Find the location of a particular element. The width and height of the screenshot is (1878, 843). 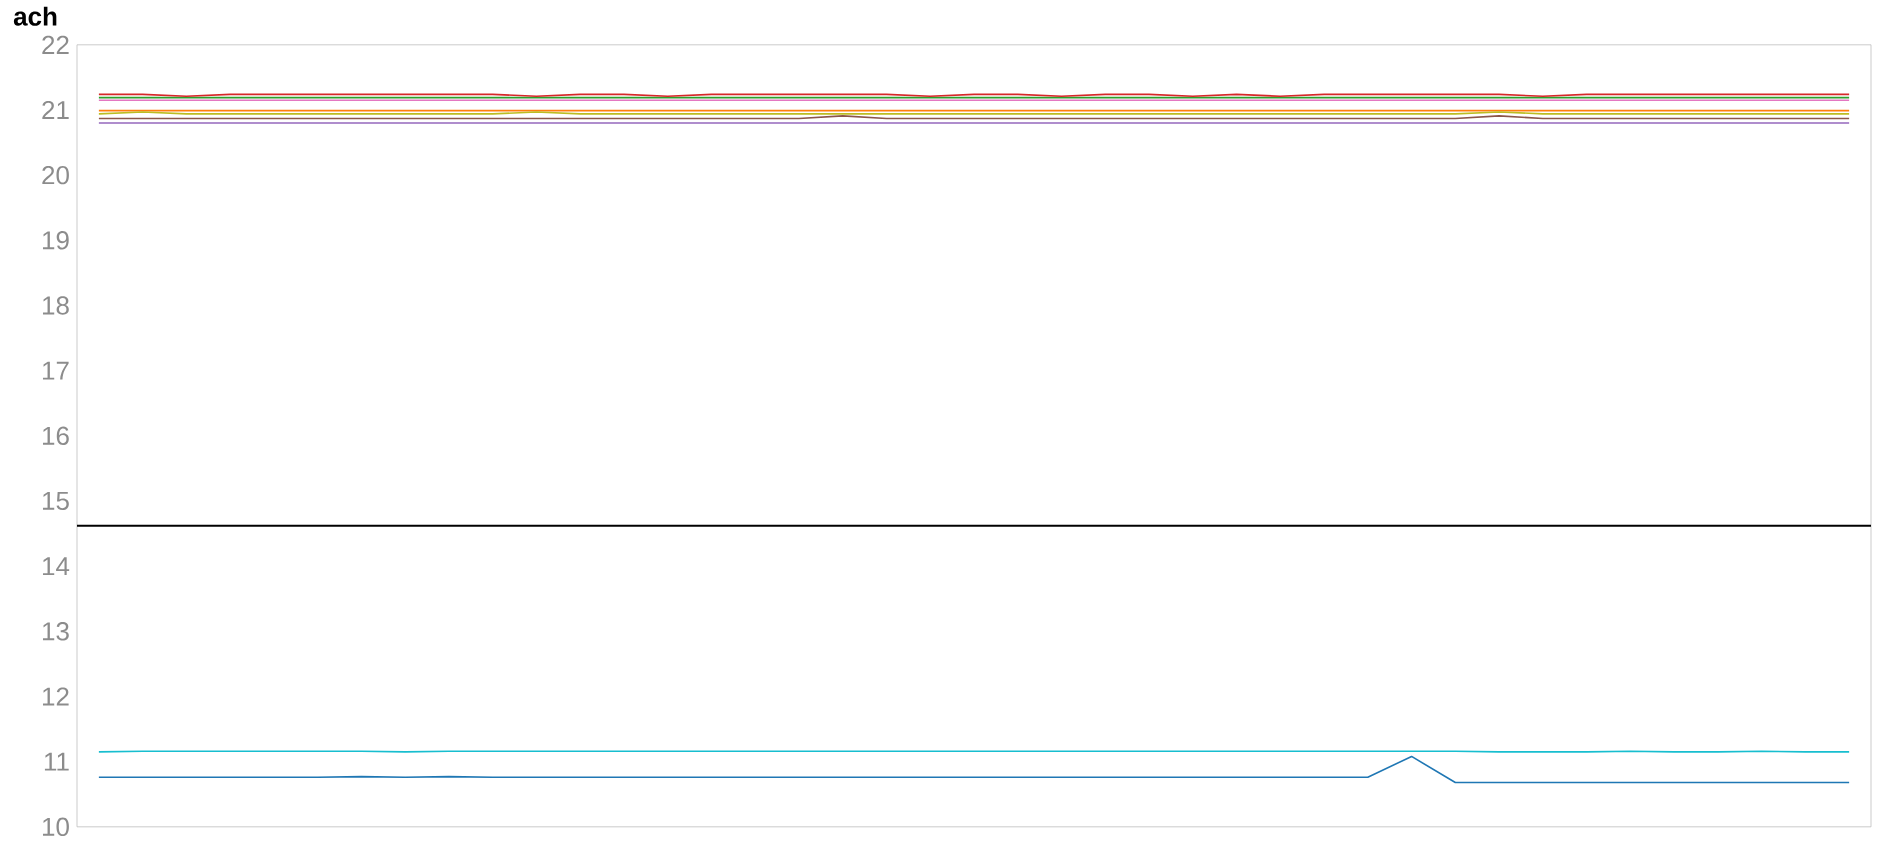

y-tick-label: 13 is located at coordinates (55, 631).